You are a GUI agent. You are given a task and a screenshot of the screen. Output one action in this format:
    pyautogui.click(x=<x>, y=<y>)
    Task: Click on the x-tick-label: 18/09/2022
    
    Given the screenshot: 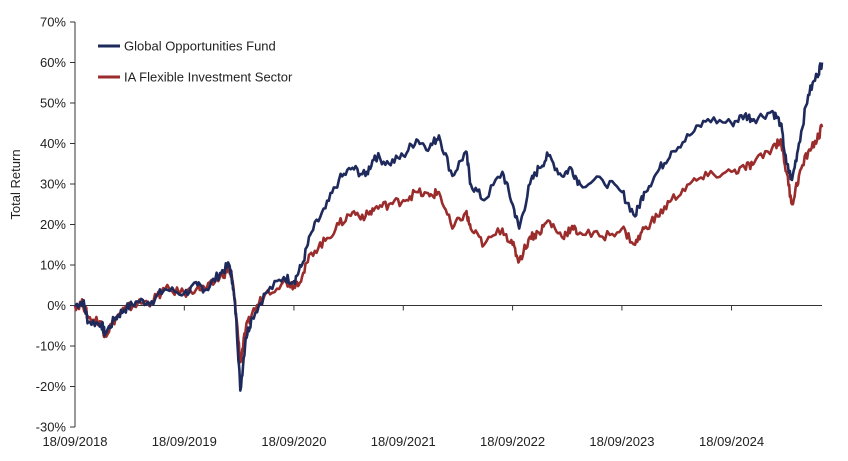 What is the action you would take?
    pyautogui.click(x=512, y=441)
    